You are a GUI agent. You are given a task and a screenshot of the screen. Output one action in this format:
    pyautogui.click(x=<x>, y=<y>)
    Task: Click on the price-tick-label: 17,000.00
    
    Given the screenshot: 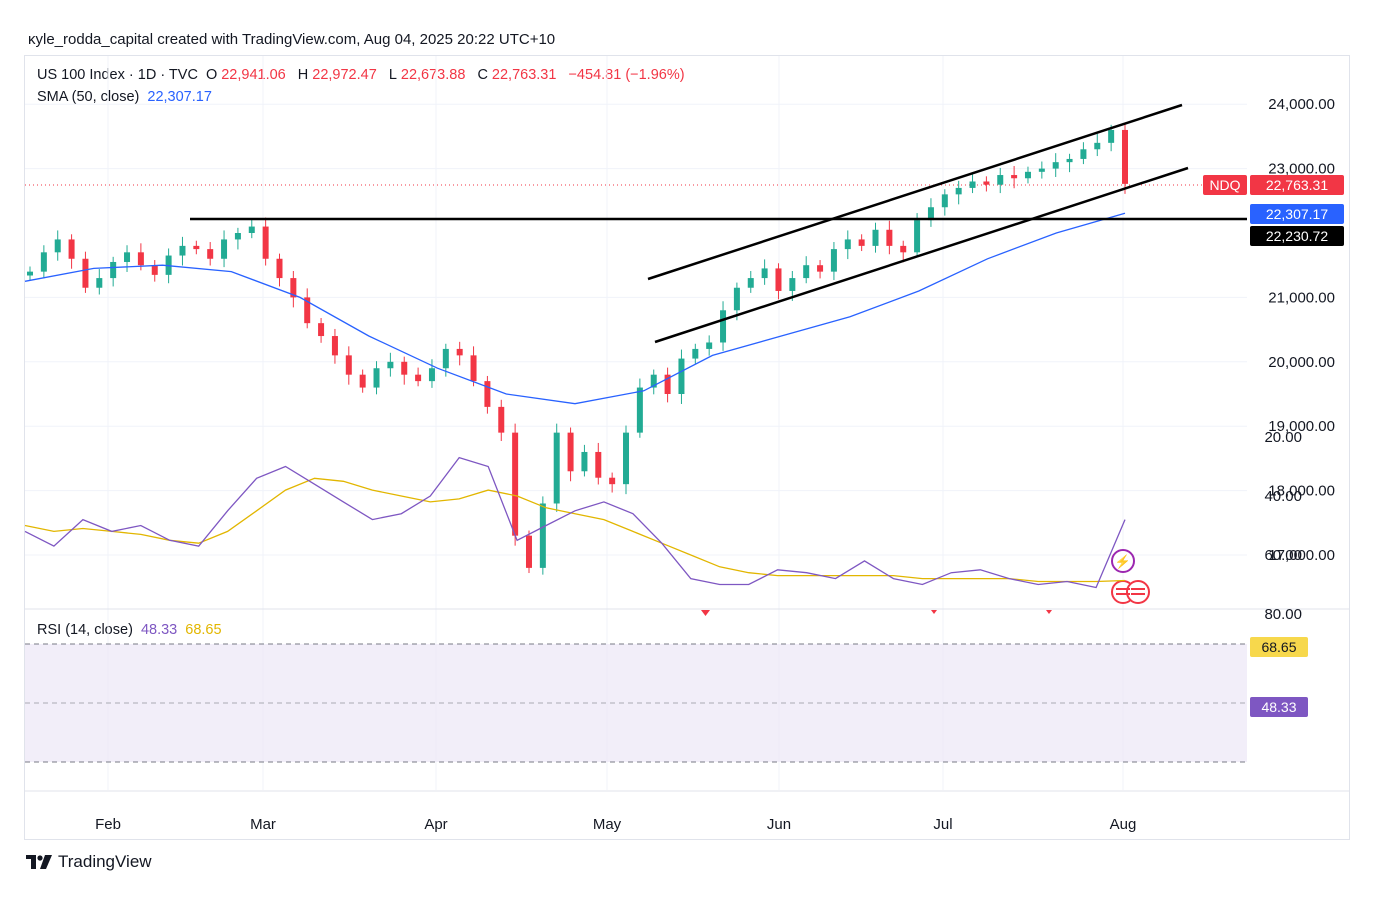 What is the action you would take?
    pyautogui.click(x=1301, y=555)
    